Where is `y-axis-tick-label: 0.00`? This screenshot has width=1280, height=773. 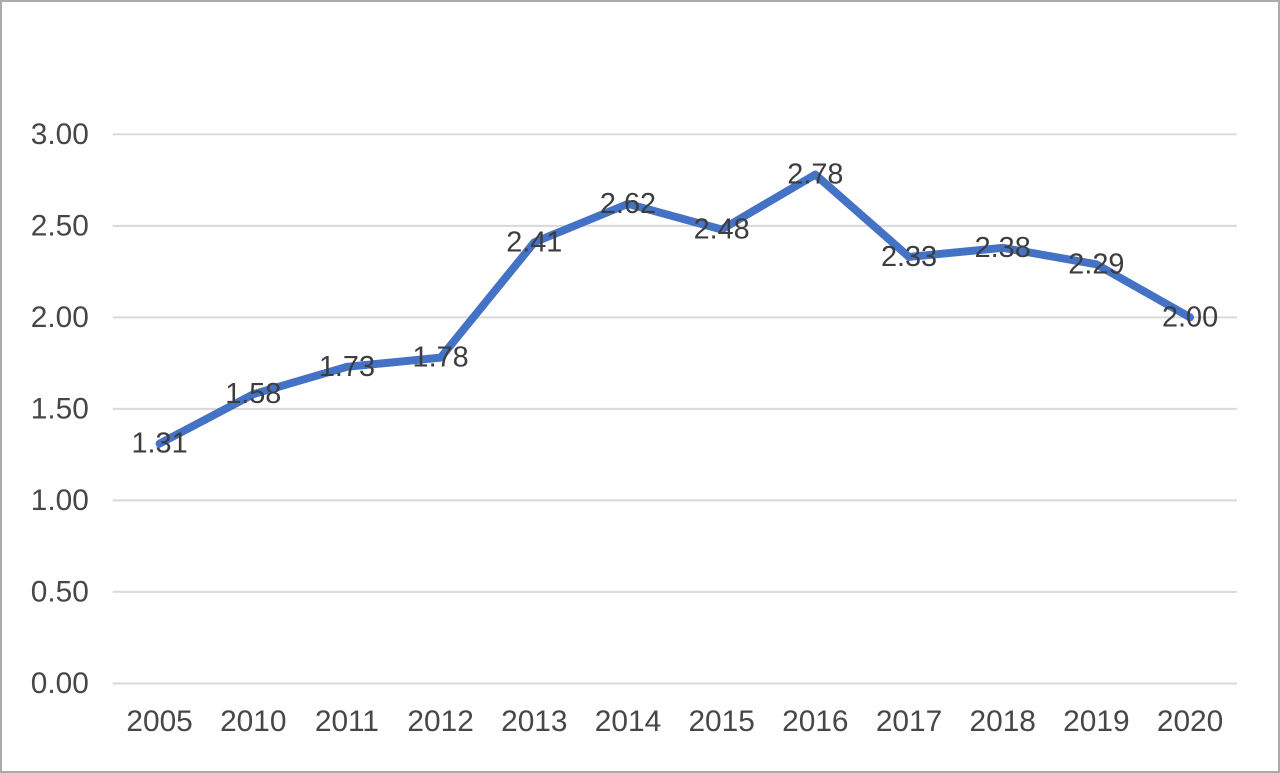 y-axis-tick-label: 0.00 is located at coordinates (60, 683).